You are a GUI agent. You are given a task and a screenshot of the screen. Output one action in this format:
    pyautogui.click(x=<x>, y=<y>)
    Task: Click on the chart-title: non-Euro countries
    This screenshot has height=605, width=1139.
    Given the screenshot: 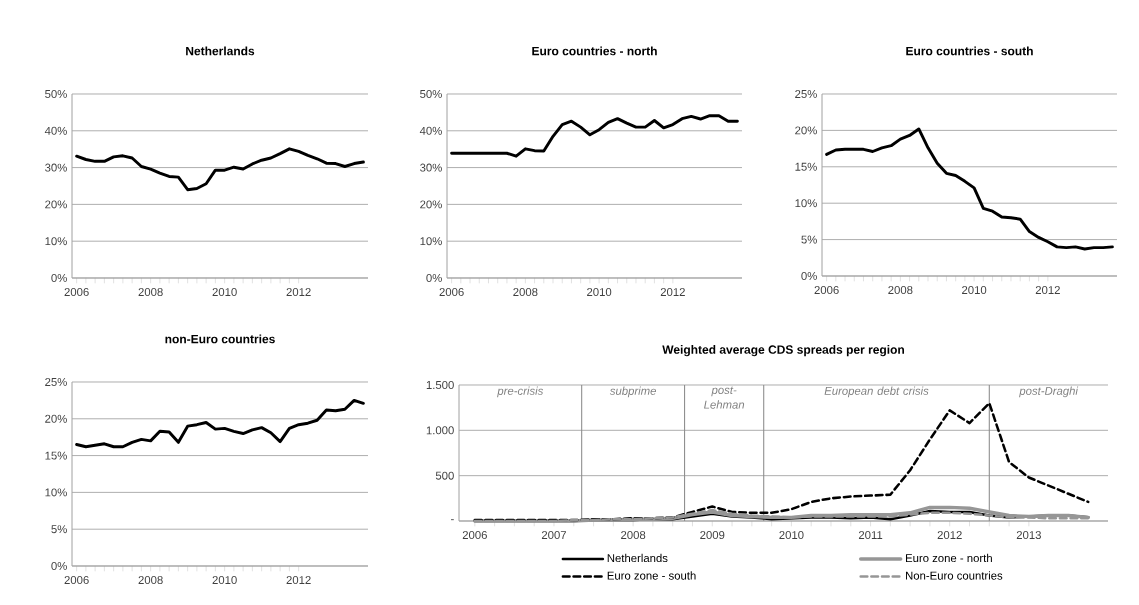 What is the action you would take?
    pyautogui.click(x=220, y=339)
    